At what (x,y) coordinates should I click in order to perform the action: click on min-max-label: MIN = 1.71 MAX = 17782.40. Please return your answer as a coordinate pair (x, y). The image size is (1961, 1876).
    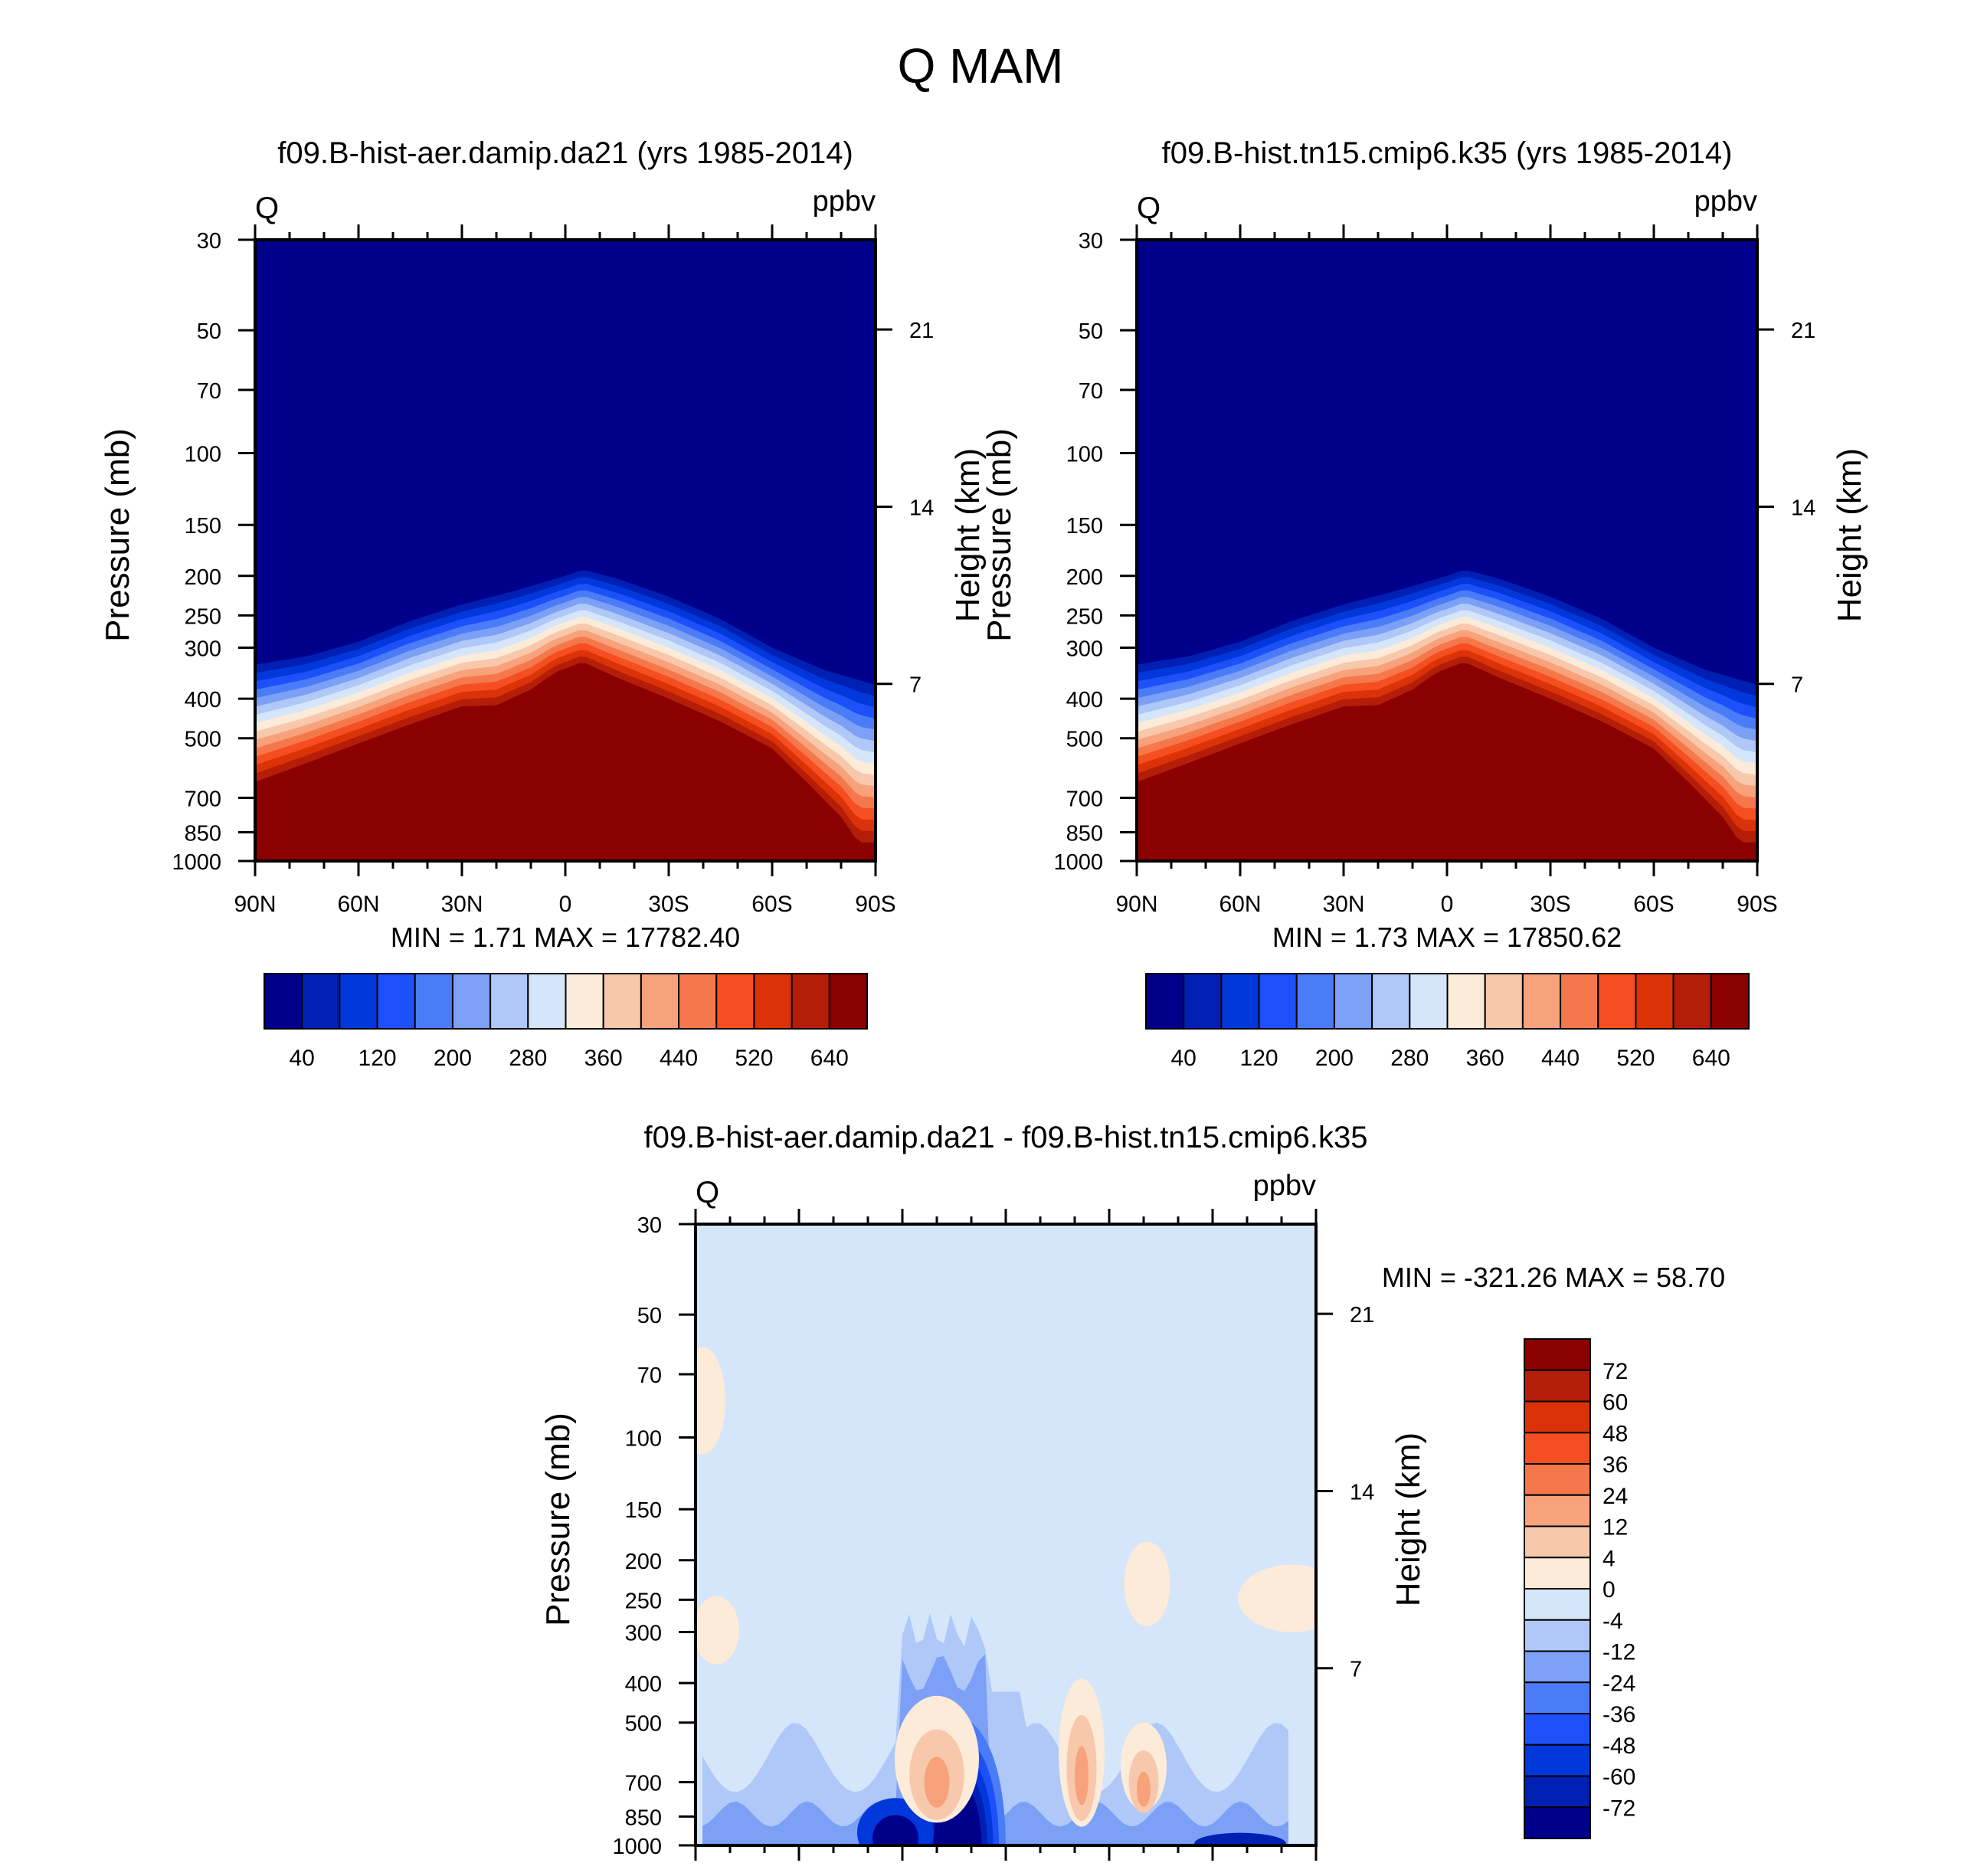
    Looking at the image, I should click on (565, 937).